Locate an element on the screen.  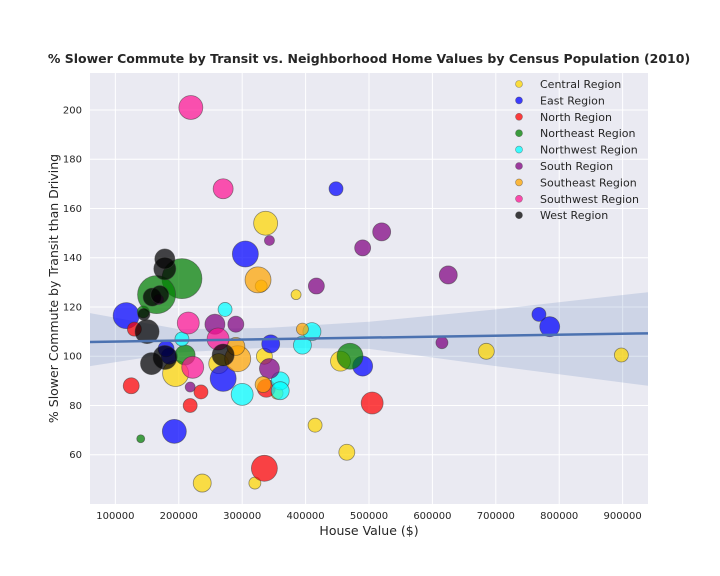
x-tick-label: 800000 is located at coordinates (559, 516).